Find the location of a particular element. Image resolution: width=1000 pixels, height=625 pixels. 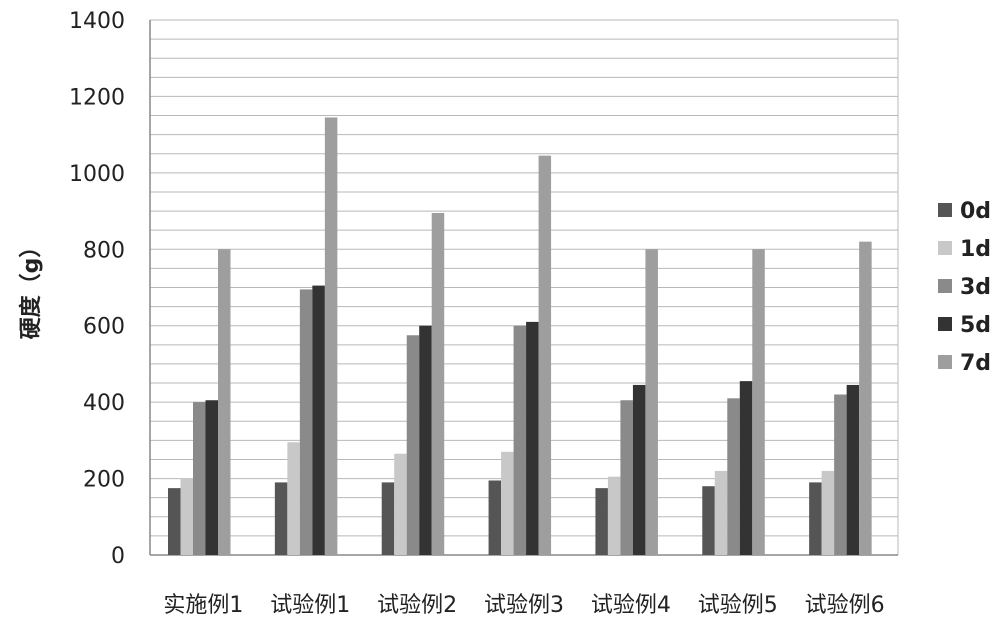

legend-label-3d: 3d is located at coordinates (975, 287).